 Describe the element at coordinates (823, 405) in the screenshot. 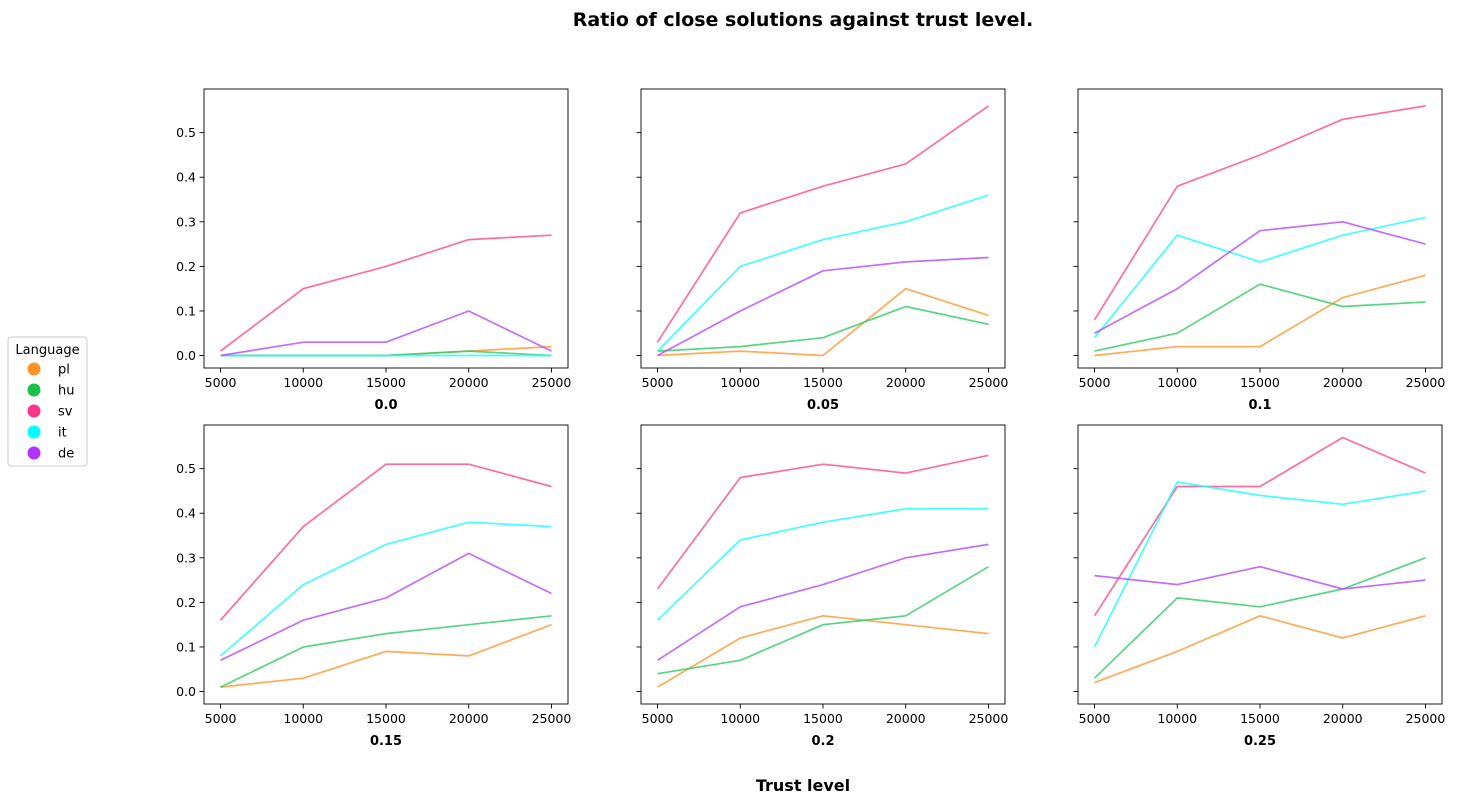

I see `subplot-label: 0.05` at that location.